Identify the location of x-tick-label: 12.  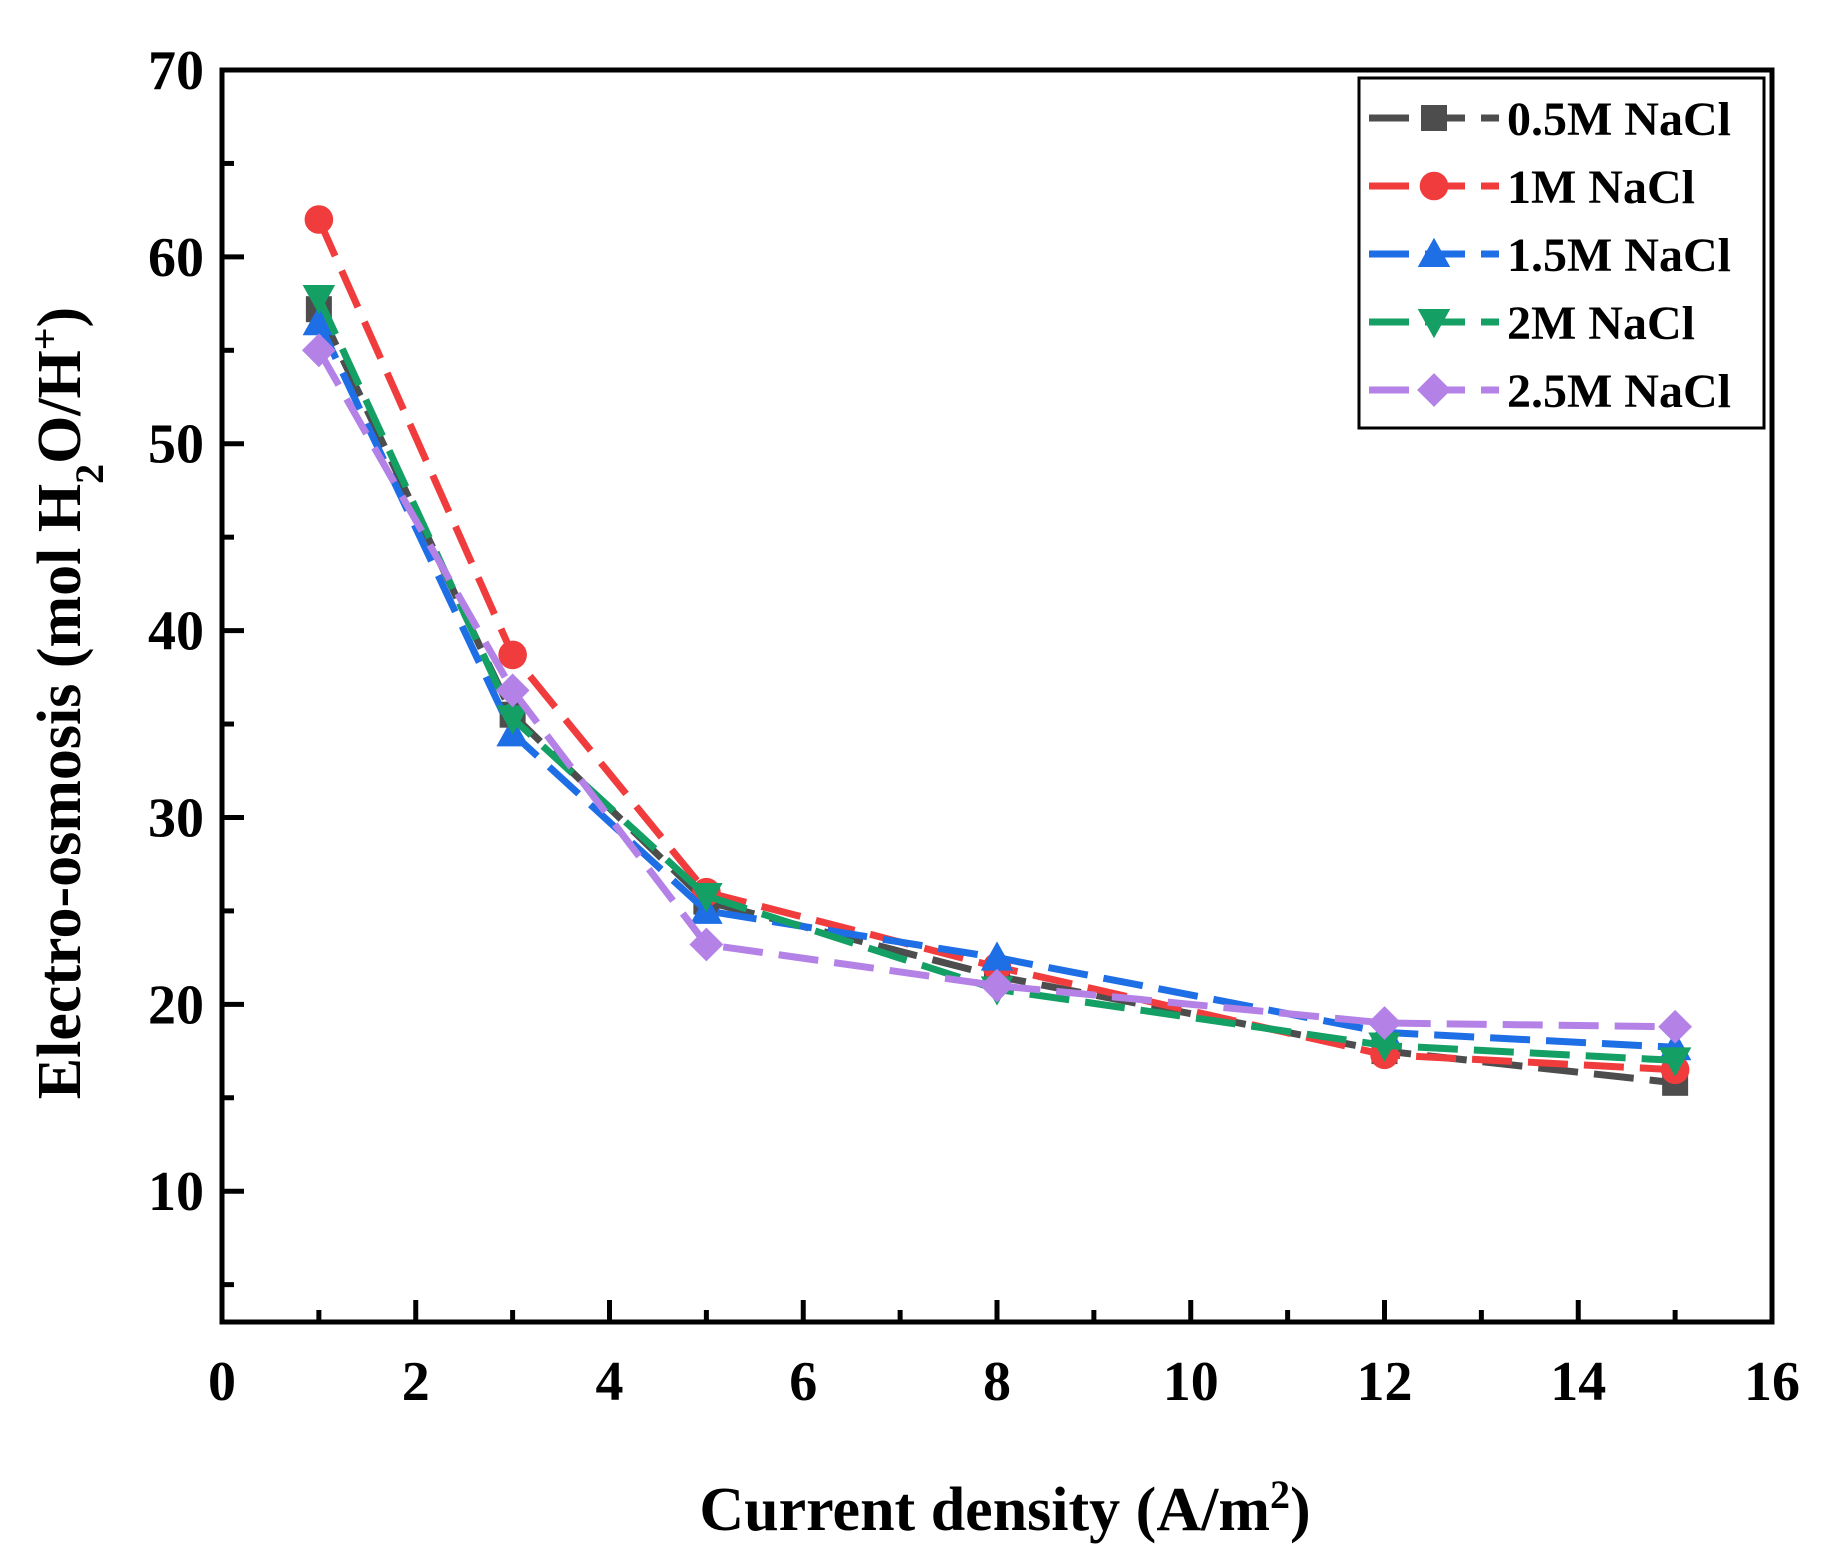
(1385, 1382).